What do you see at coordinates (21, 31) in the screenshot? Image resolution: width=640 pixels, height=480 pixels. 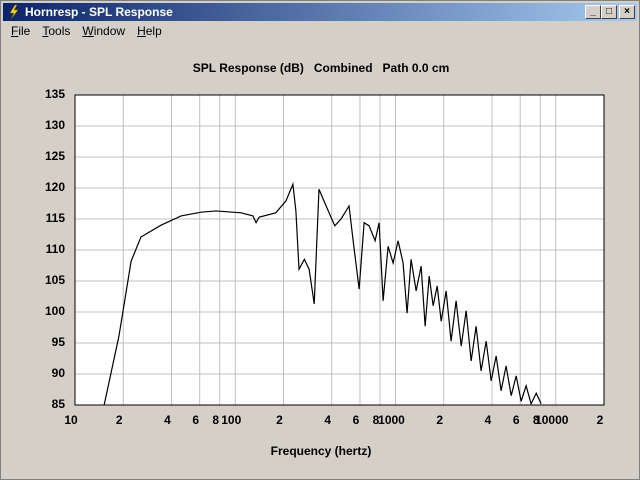 I see `menu-item: File` at bounding box center [21, 31].